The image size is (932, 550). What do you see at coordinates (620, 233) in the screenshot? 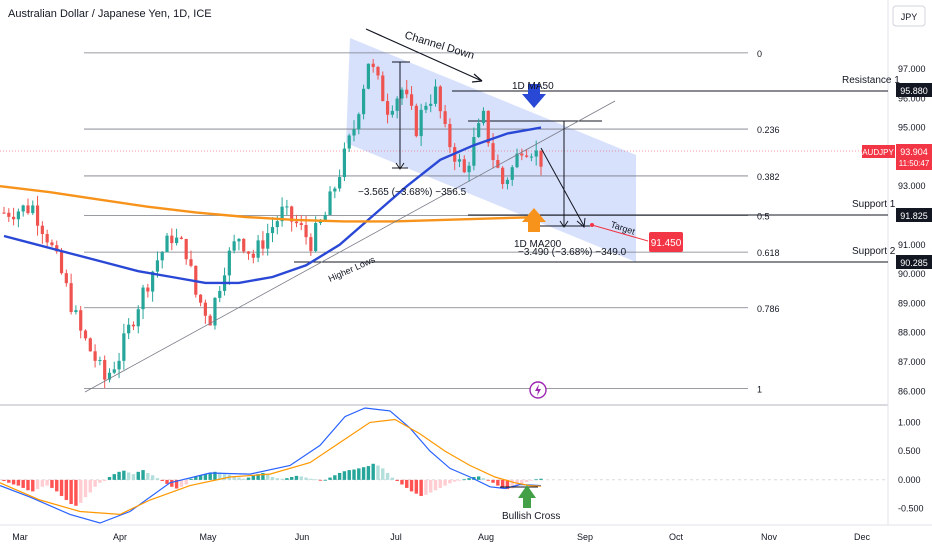
I see `target-path` at bounding box center [620, 233].